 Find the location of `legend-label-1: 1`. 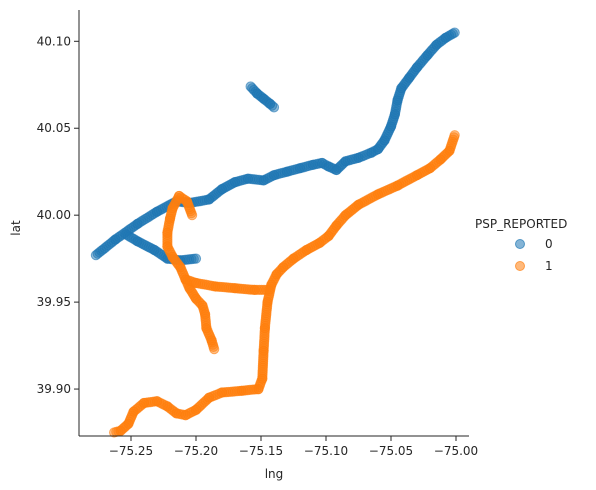

legend-label-1: 1 is located at coordinates (549, 266).